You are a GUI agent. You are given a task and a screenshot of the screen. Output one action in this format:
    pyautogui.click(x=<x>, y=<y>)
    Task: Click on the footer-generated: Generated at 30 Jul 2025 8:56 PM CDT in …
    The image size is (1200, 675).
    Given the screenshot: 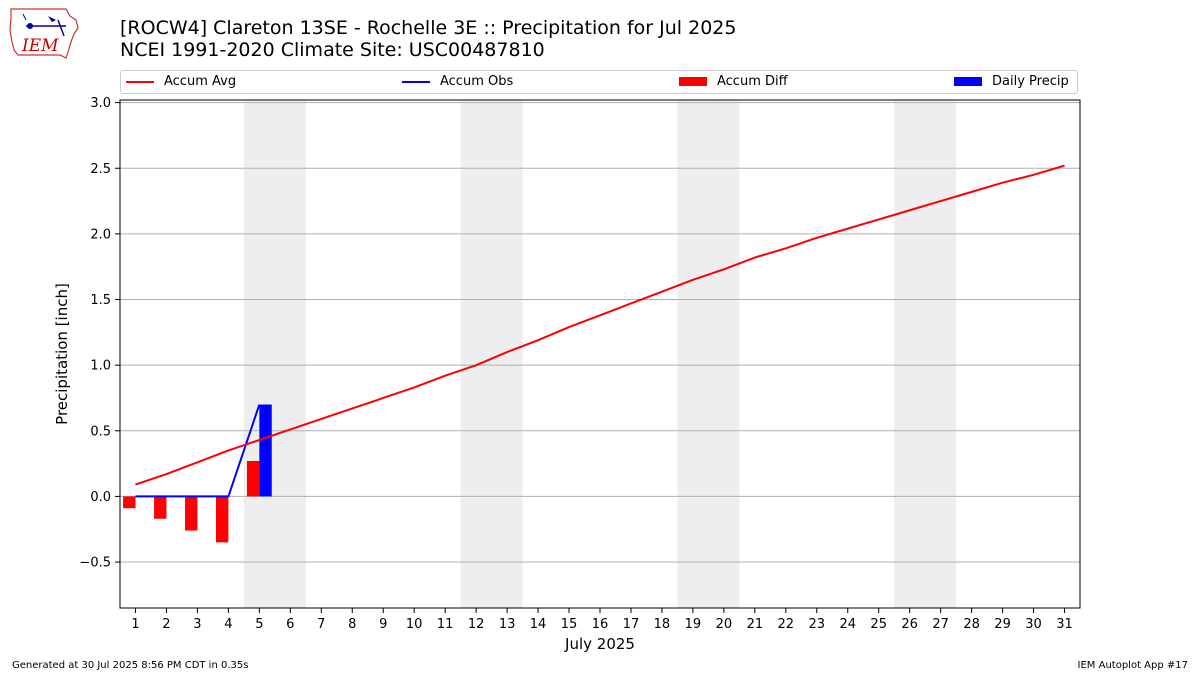 What is the action you would take?
    pyautogui.click(x=130, y=665)
    